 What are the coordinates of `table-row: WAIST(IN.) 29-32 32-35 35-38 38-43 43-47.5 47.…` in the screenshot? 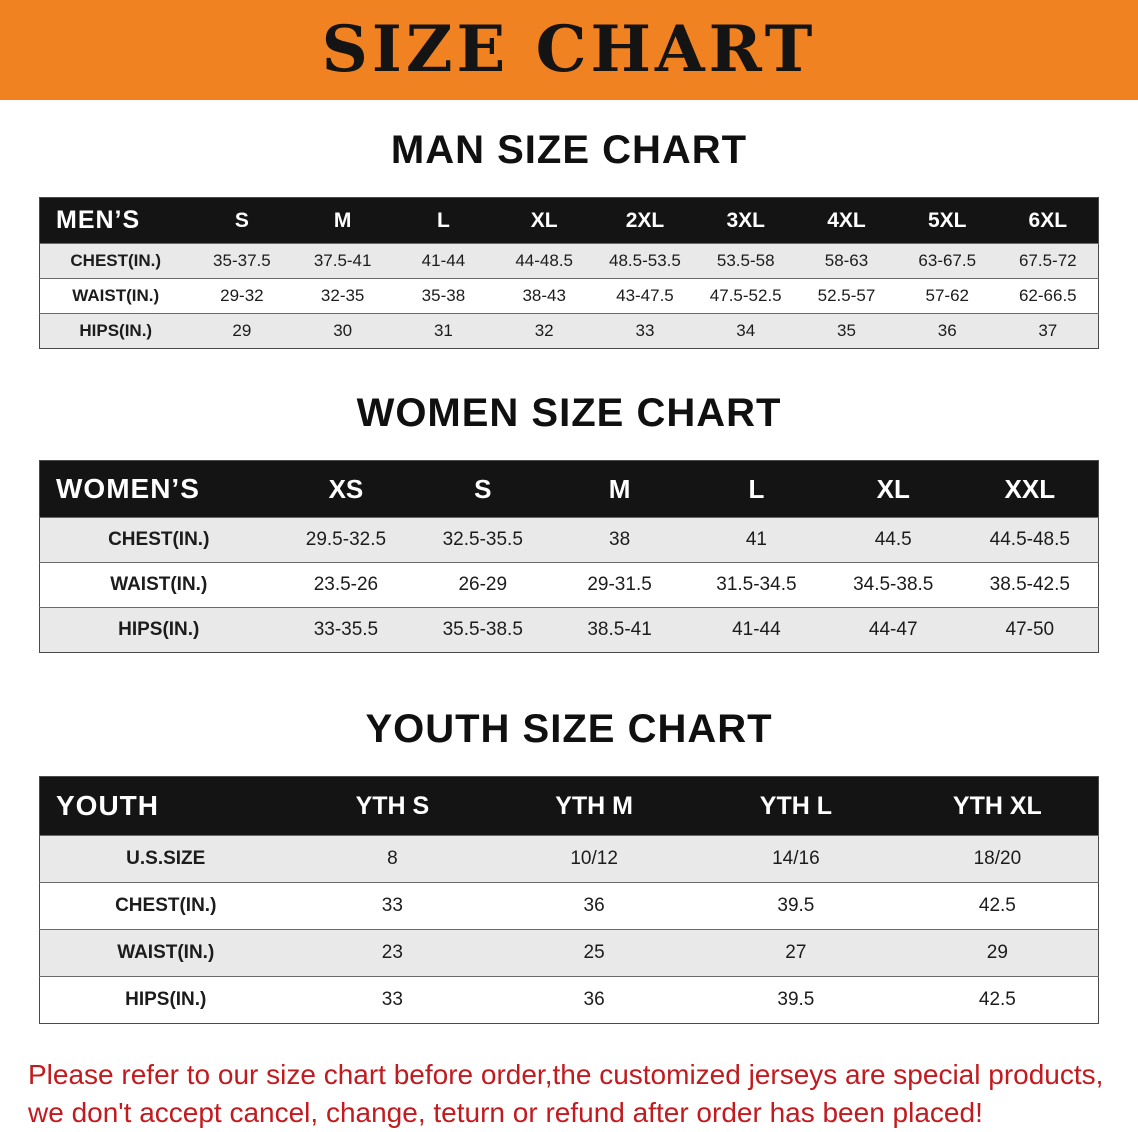 It's located at (569, 296).